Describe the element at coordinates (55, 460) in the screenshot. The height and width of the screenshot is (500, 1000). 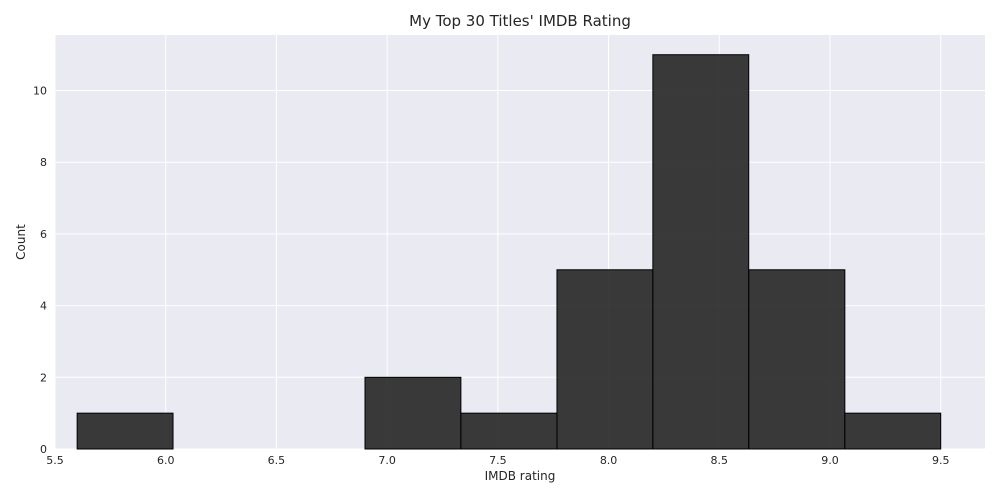
I see `x-tick-label: 5.5` at that location.